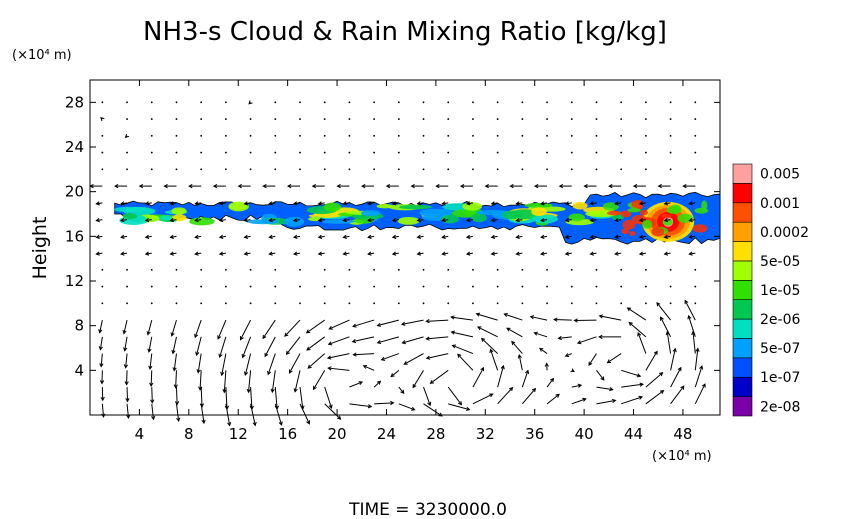 This screenshot has height=519, width=854. What do you see at coordinates (79, 326) in the screenshot?
I see `y-tick-label: 8` at bounding box center [79, 326].